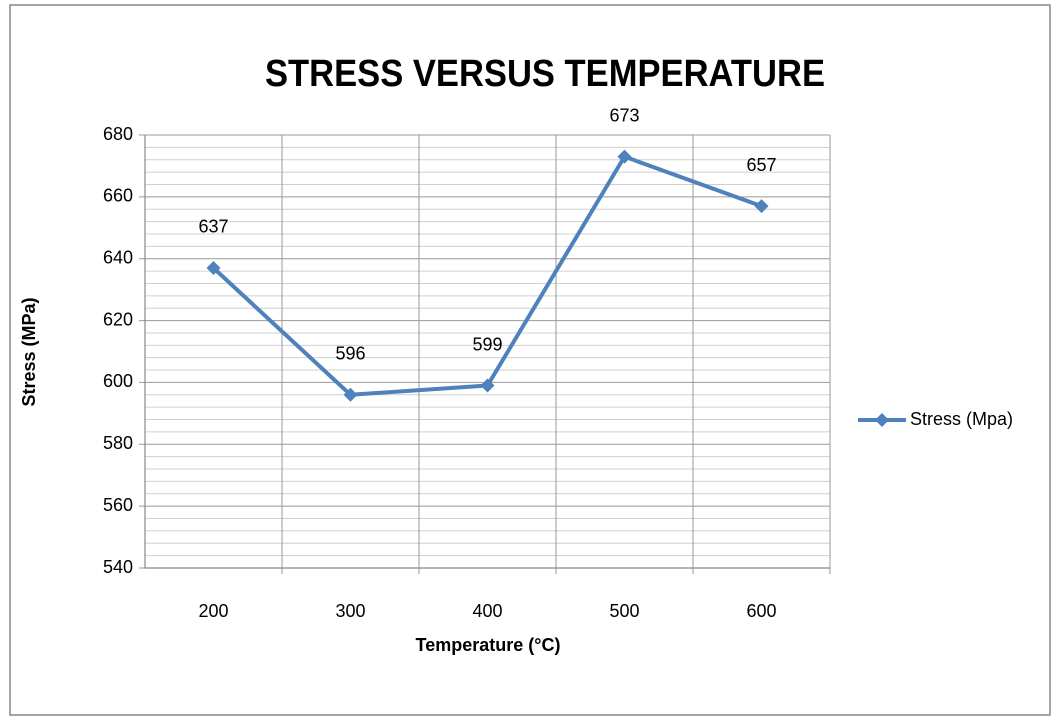 Image resolution: width=1054 pixels, height=720 pixels. What do you see at coordinates (118, 319) in the screenshot?
I see `y-tick-label: 620` at bounding box center [118, 319].